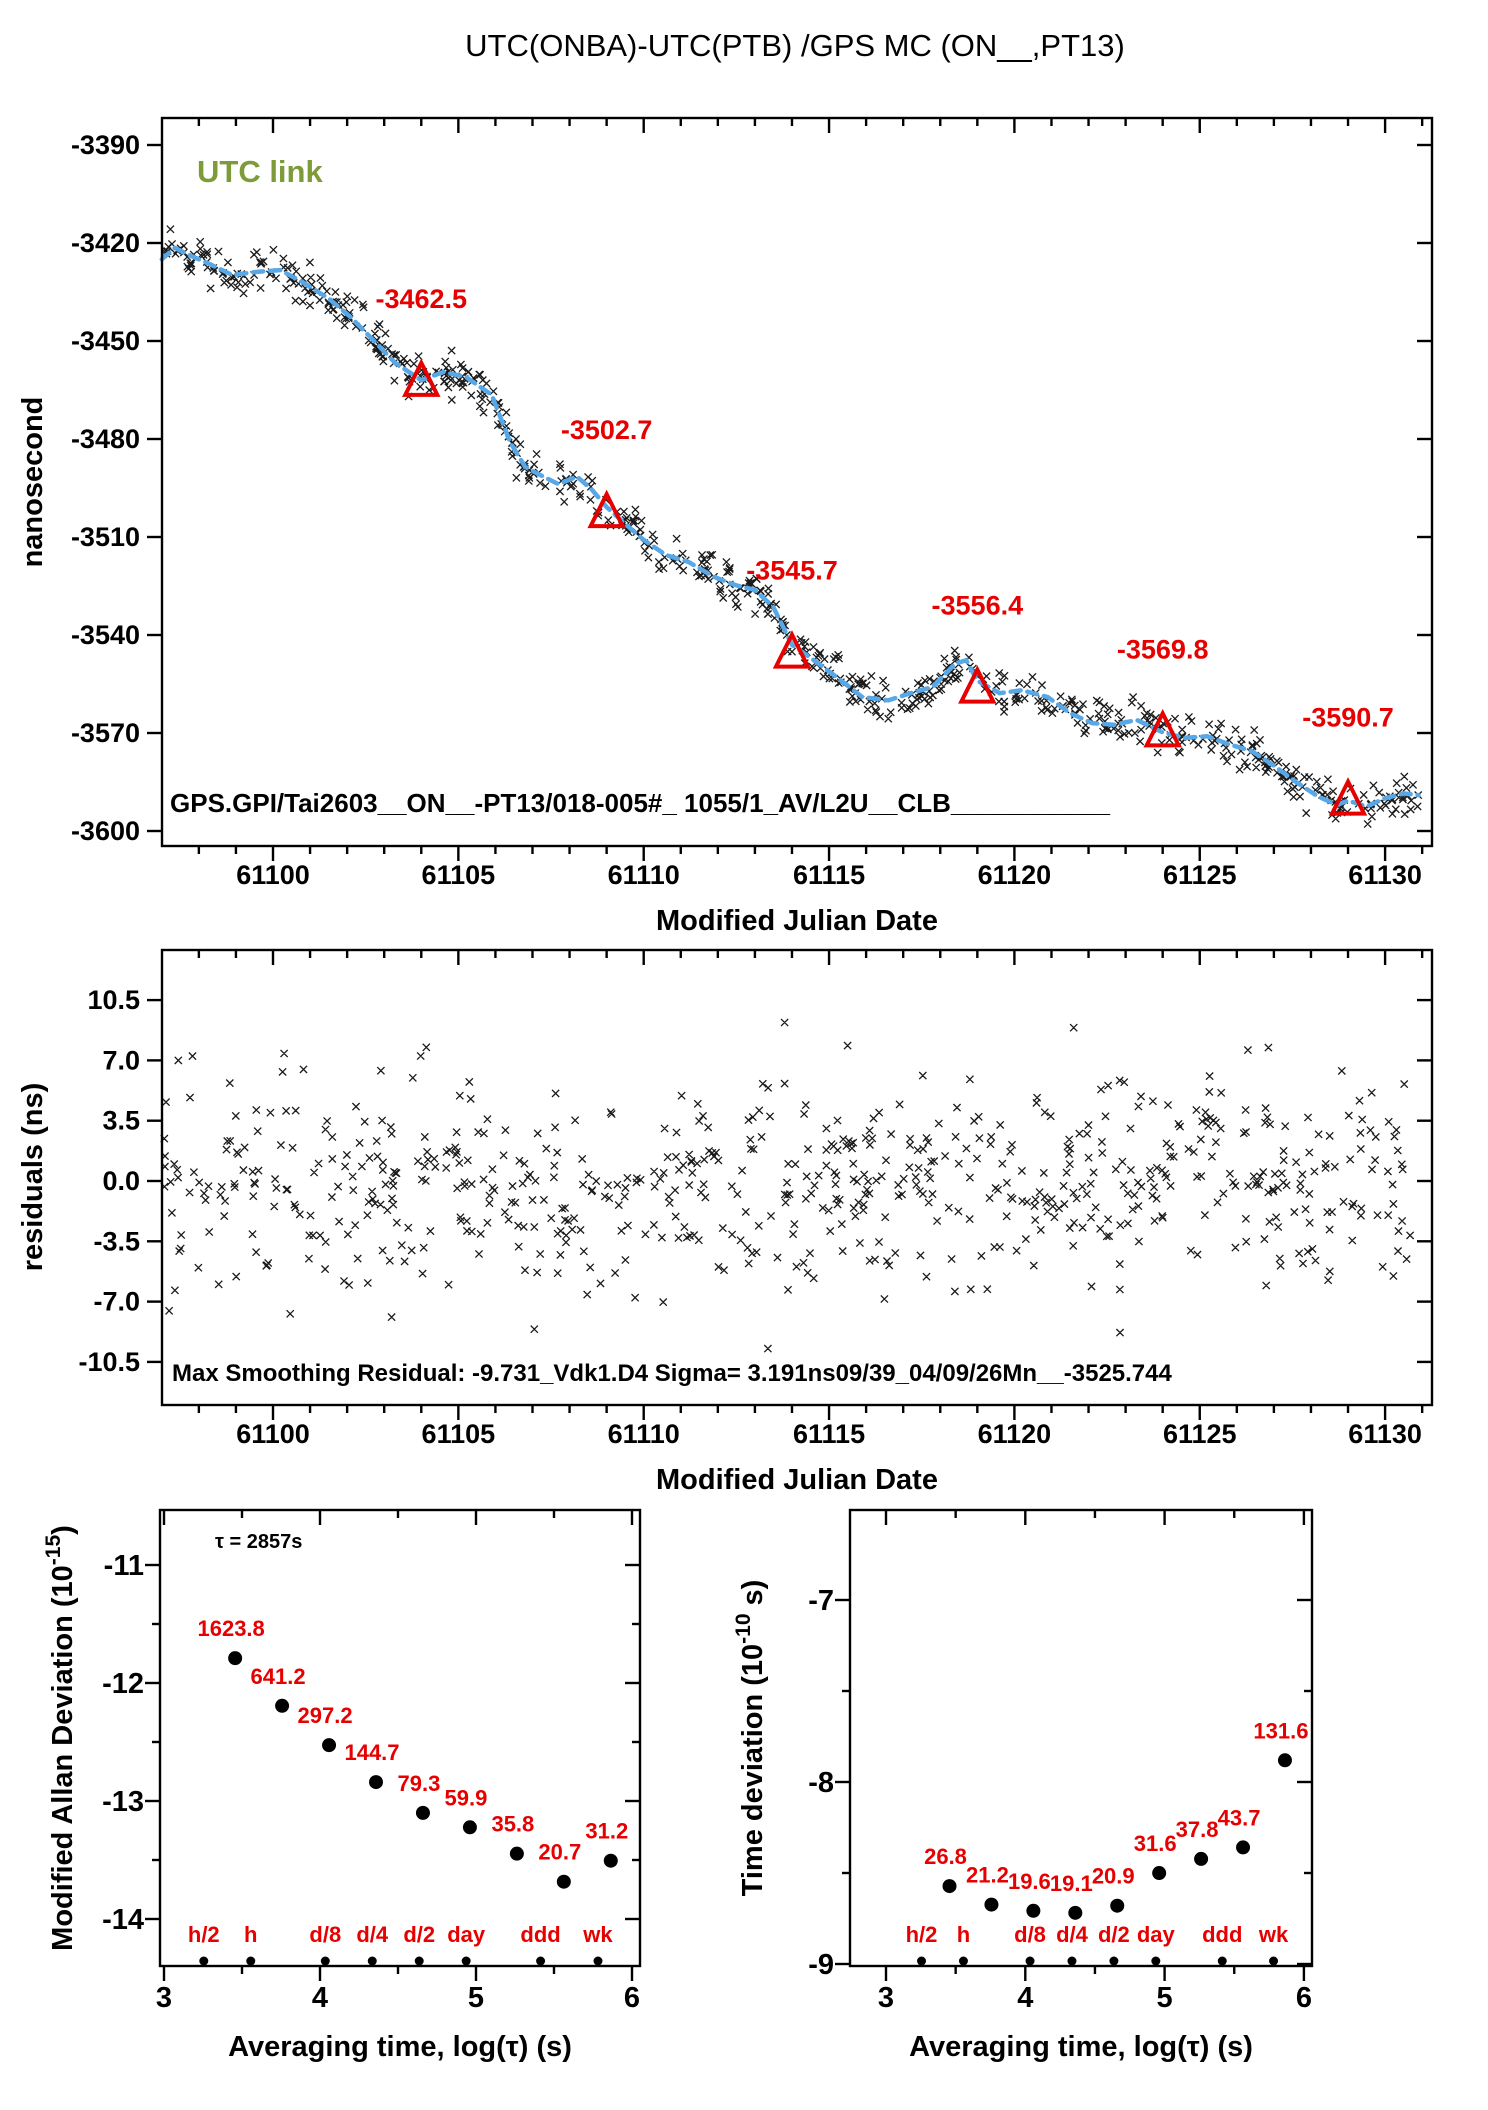  Describe the element at coordinates (1155, 1843) in the screenshot. I see `deviation-value-label: 31.6` at that location.